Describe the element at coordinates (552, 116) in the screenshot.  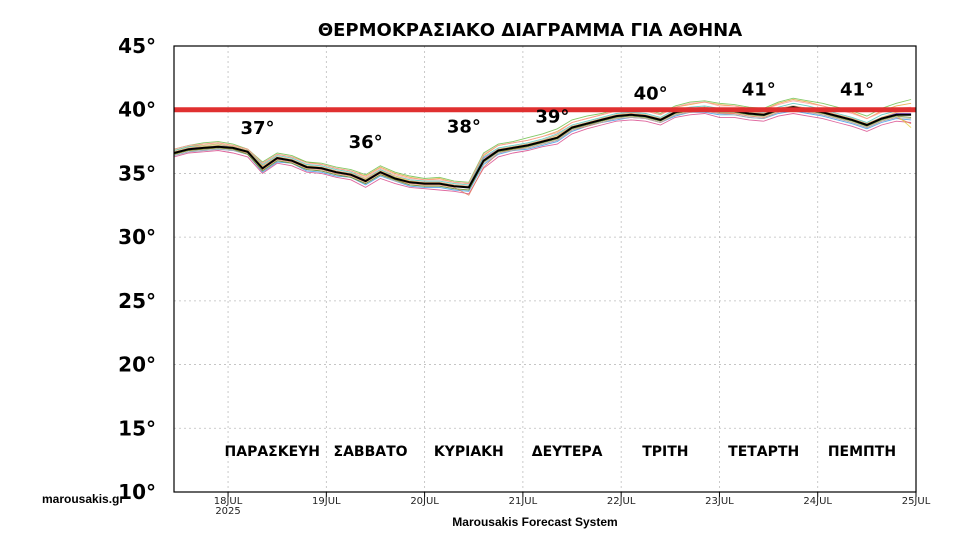
I see `peak-label: 39°` at that location.